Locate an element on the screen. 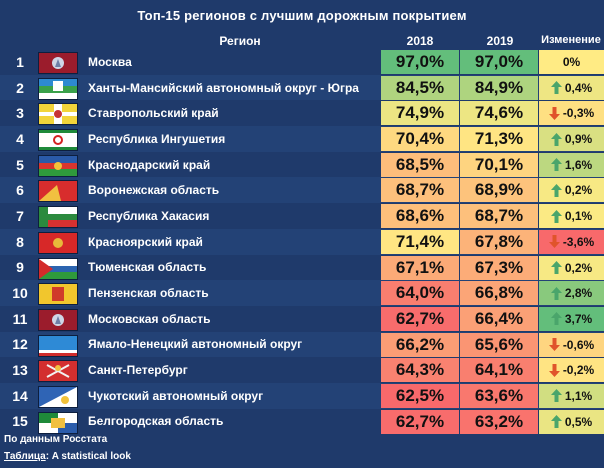 The width and height of the screenshot is (604, 468). region-name: Санкт-Петербург is located at coordinates (138, 370).